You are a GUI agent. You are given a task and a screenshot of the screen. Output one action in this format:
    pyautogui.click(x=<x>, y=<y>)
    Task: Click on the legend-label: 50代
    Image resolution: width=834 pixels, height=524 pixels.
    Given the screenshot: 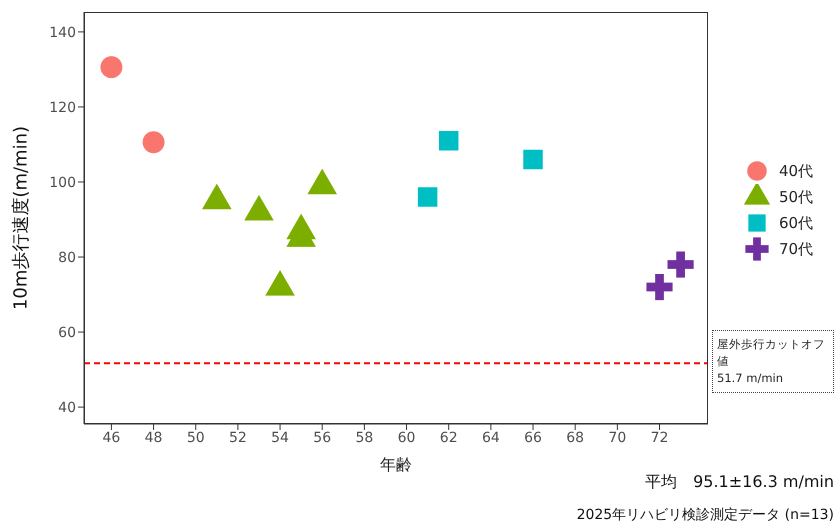 What is the action you would take?
    pyautogui.click(x=796, y=197)
    